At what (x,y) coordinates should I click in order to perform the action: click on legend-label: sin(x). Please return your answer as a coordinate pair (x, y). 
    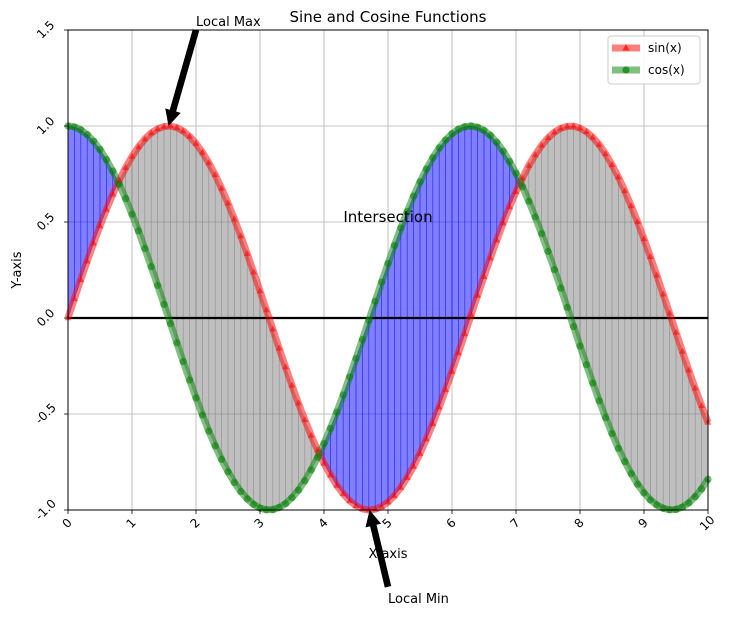
    Looking at the image, I should click on (665, 48).